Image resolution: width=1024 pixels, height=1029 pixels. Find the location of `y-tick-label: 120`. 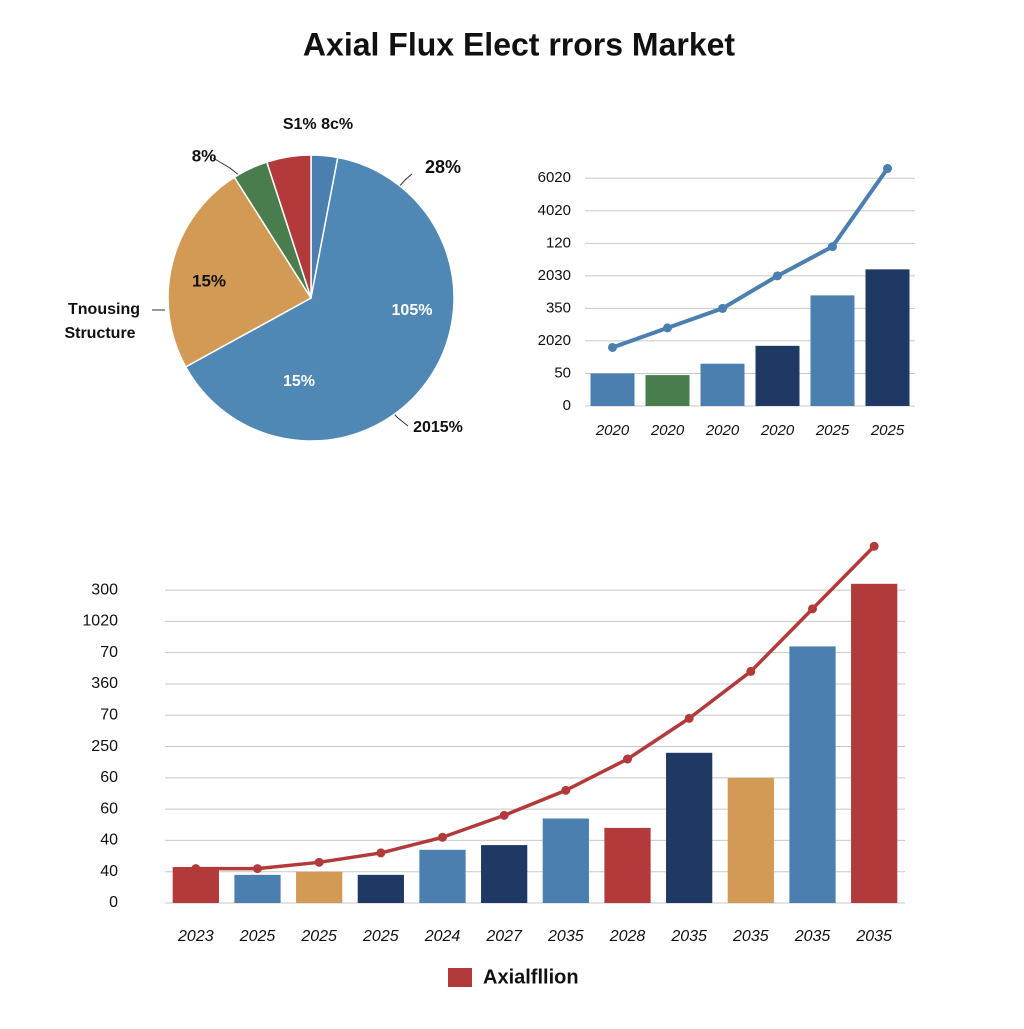

y-tick-label: 120 is located at coordinates (558, 242).